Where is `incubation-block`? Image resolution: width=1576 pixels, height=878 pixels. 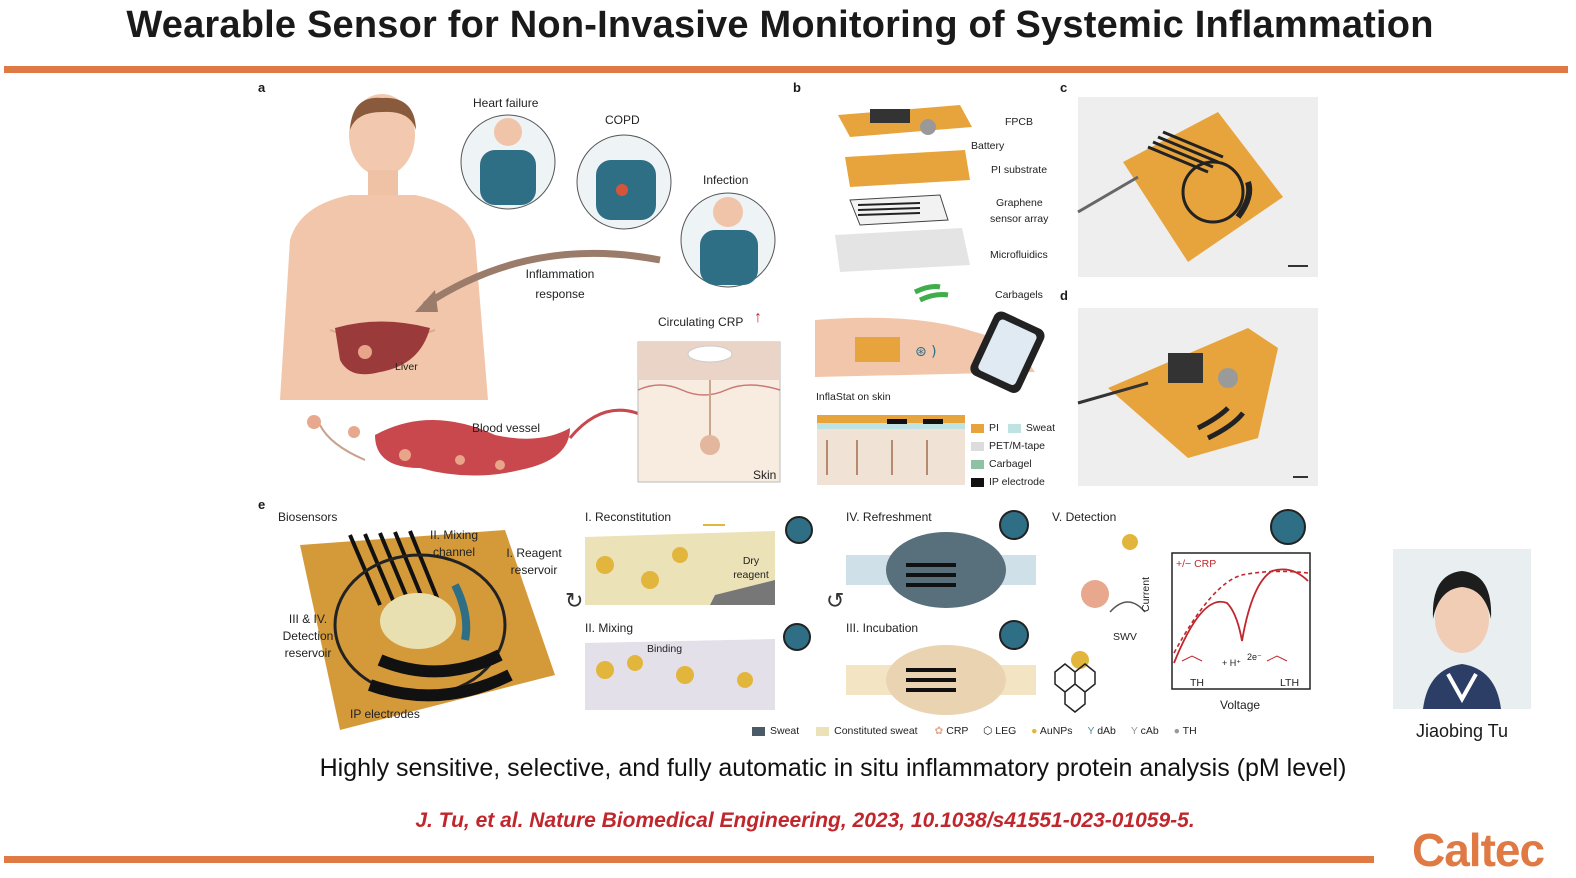 incubation-block is located at coordinates (941, 667).